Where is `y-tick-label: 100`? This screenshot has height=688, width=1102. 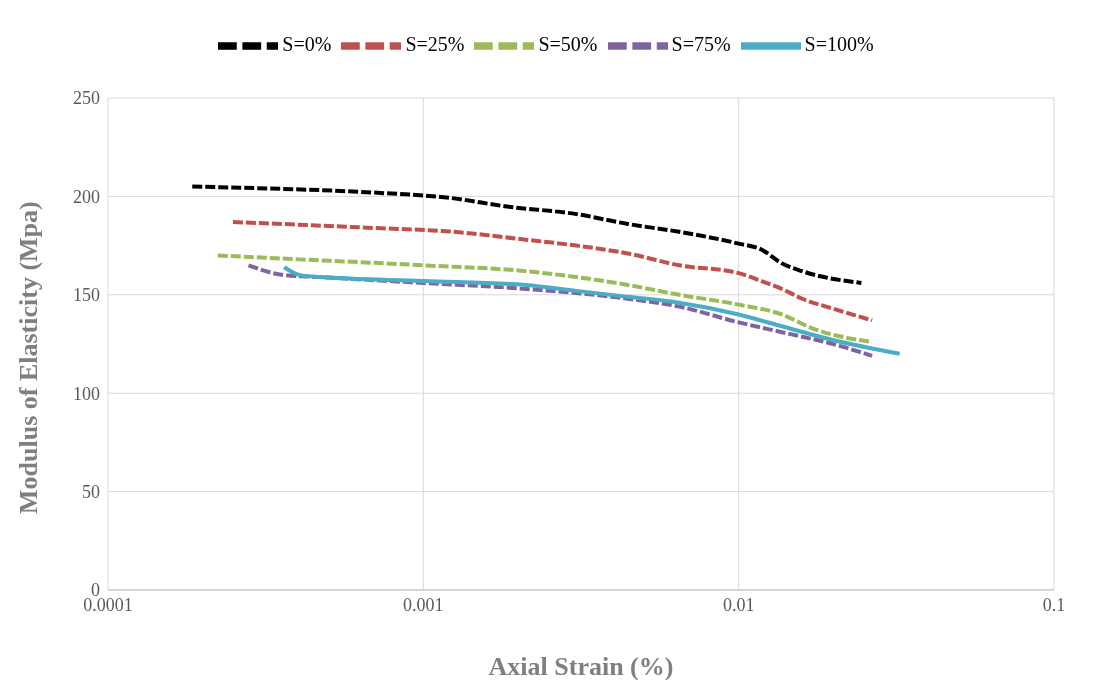
y-tick-label: 100 is located at coordinates (86, 393).